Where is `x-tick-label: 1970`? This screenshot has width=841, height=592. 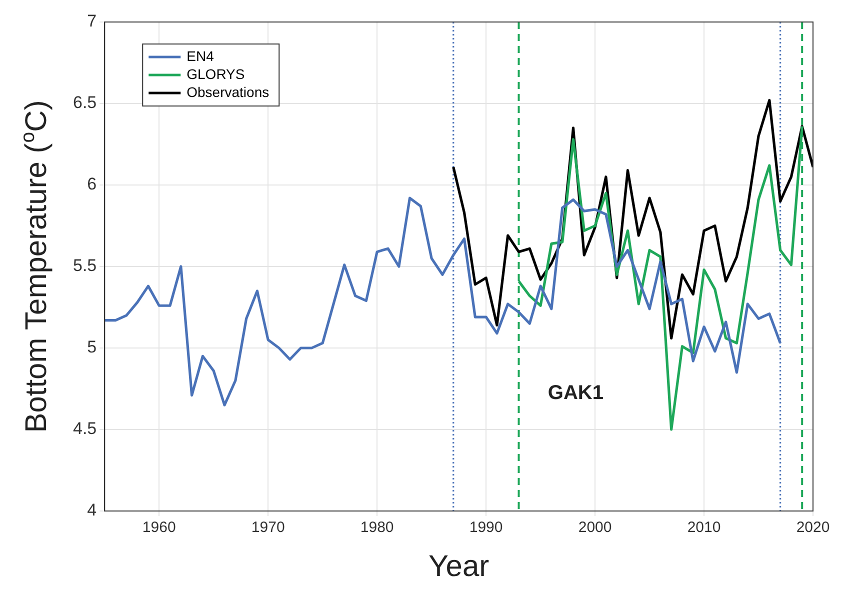
x-tick-label: 1970 is located at coordinates (268, 527).